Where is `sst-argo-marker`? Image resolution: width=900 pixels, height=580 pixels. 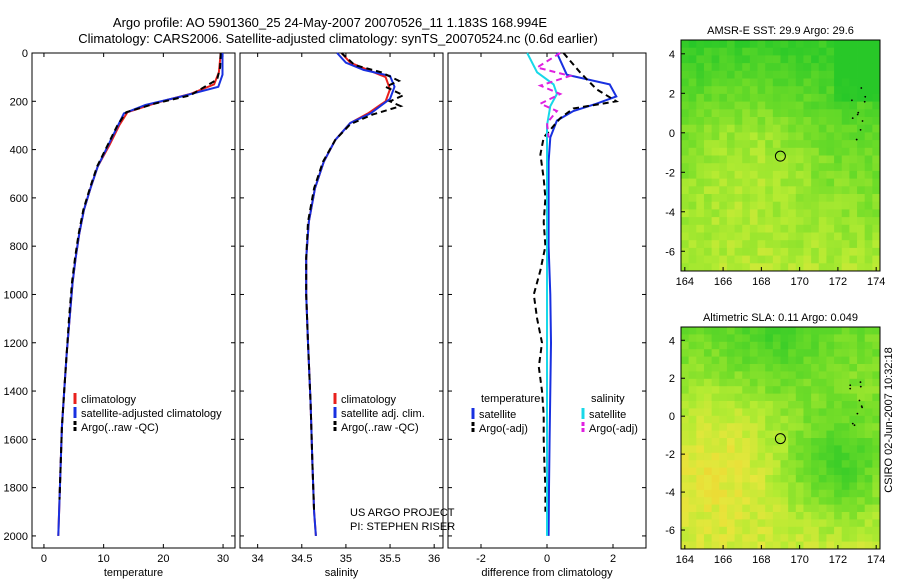 sst-argo-marker is located at coordinates (780, 156).